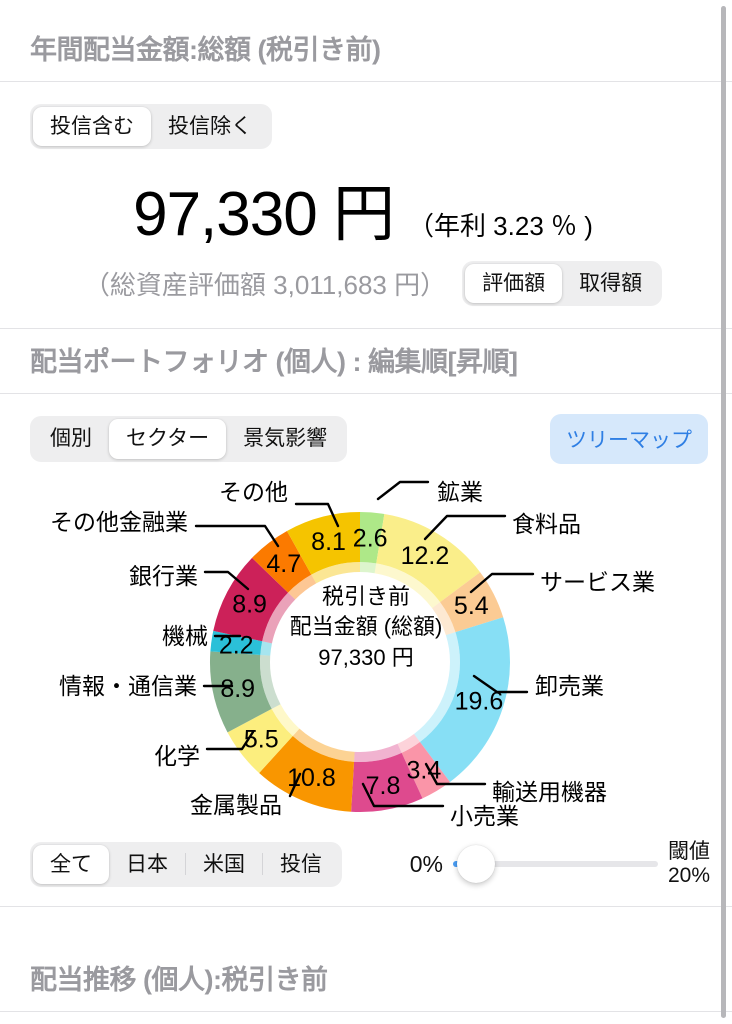 Image resolution: width=732 pixels, height=1024 pixels. Describe the element at coordinates (253, 492) in the screenshot. I see `donut-category-label: その他` at that location.